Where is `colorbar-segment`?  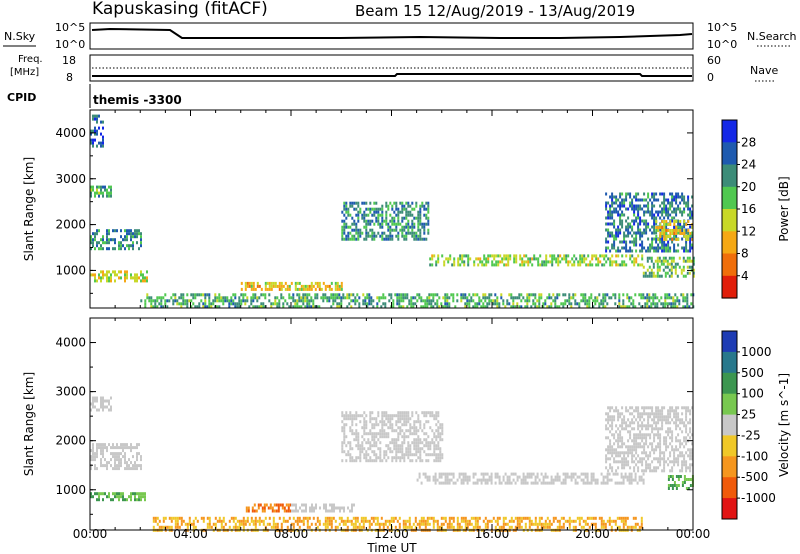
colorbar-segment is located at coordinates (729, 154).